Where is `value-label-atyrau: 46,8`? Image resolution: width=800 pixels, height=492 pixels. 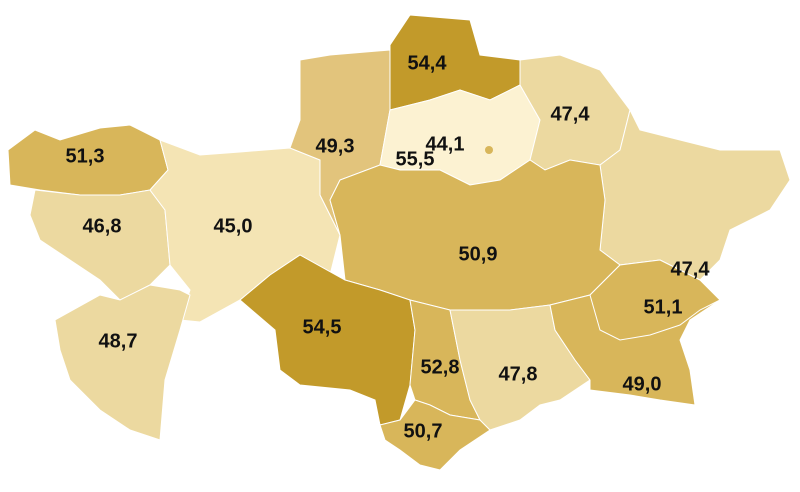 value-label-atyrau: 46,8 is located at coordinates (102, 226).